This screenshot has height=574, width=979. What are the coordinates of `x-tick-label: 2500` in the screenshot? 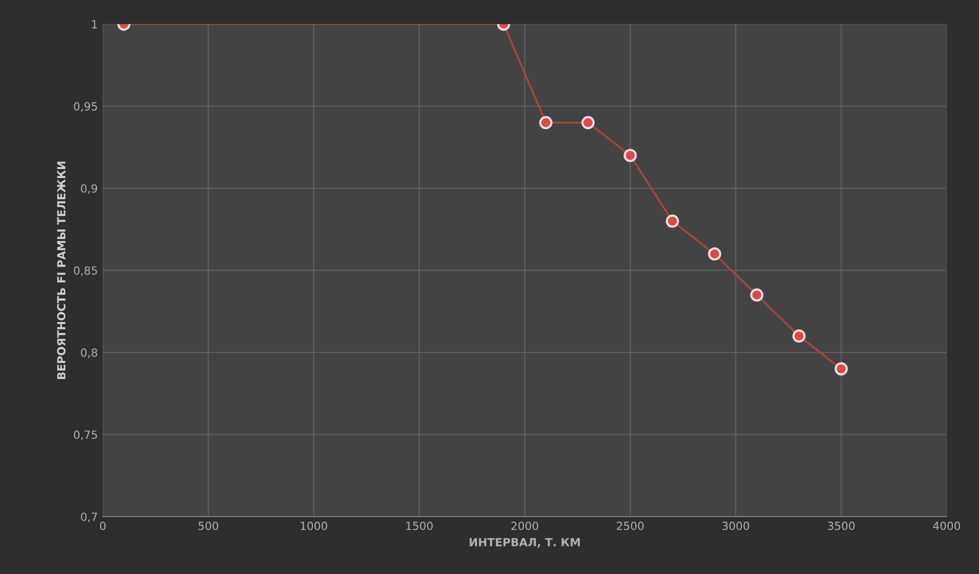 It's located at (630, 526).